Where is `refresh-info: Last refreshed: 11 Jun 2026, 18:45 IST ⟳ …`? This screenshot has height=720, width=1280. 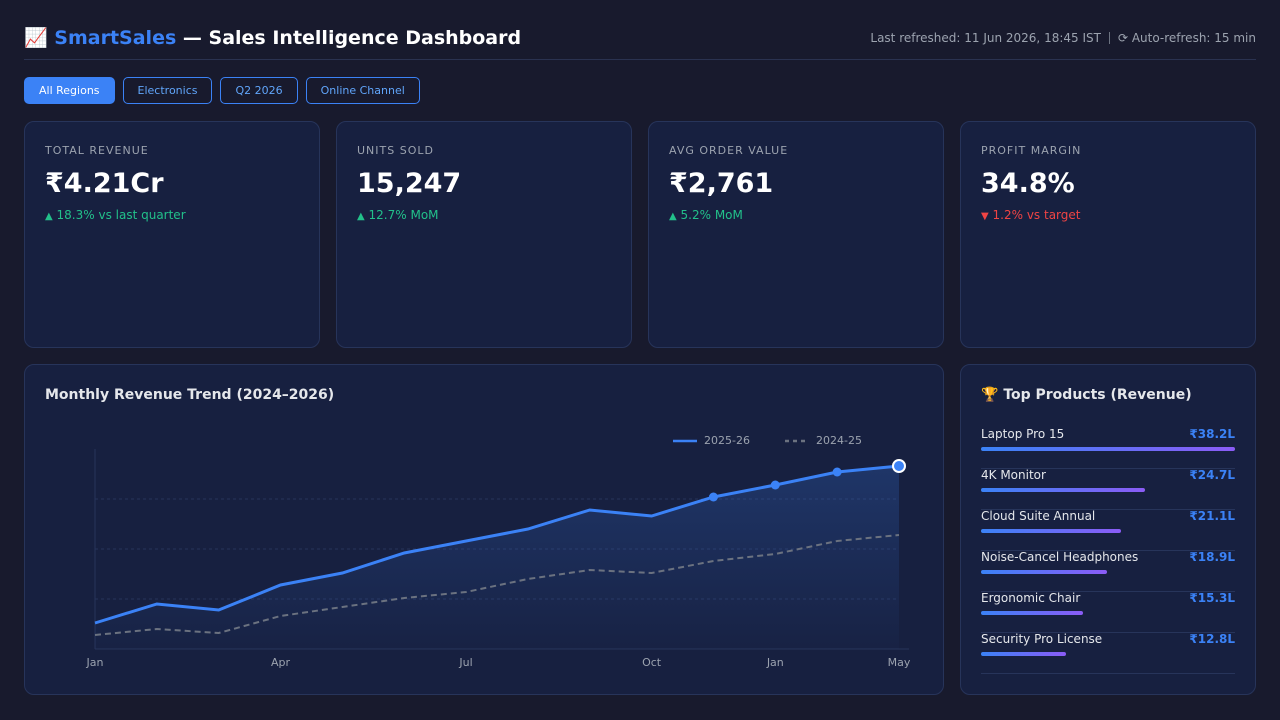
refresh-info: Last refreshed: 11 Jun 2026, 18:45 IST ⟳ … is located at coordinates (1063, 38).